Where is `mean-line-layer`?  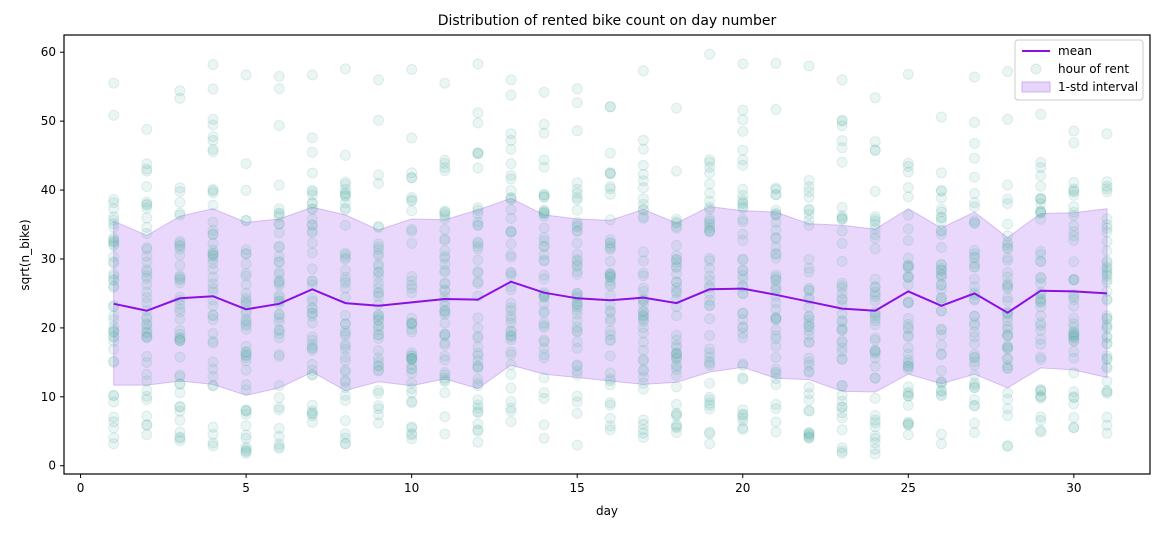 mean-line-layer is located at coordinates (610, 297).